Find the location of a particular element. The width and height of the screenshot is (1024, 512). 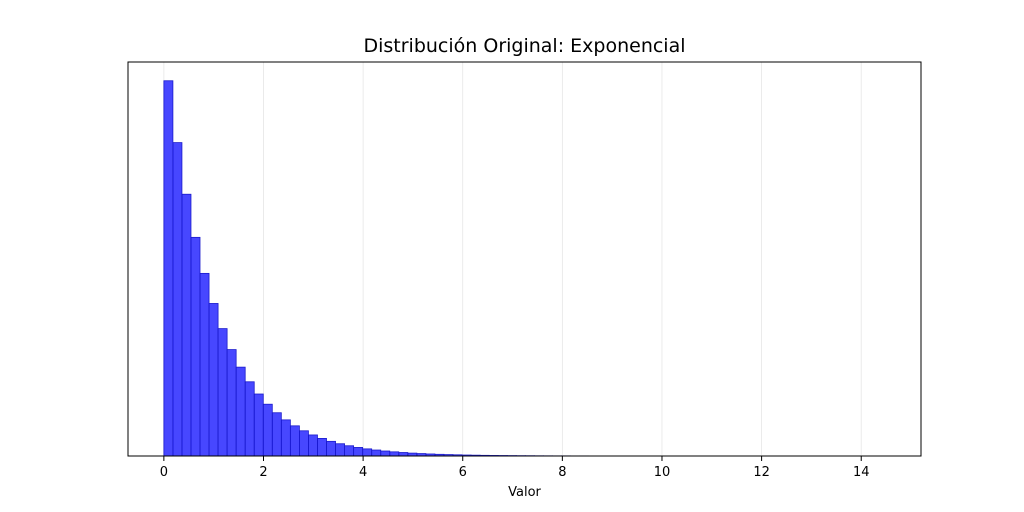

x-tick-label-5: 10 is located at coordinates (662, 472).